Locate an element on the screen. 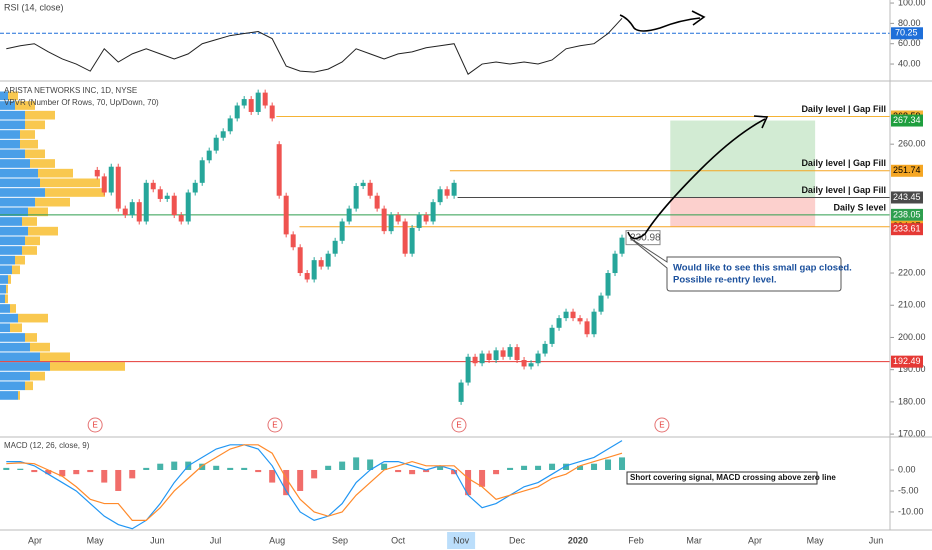  x-tick-label: Oct is located at coordinates (398, 540).